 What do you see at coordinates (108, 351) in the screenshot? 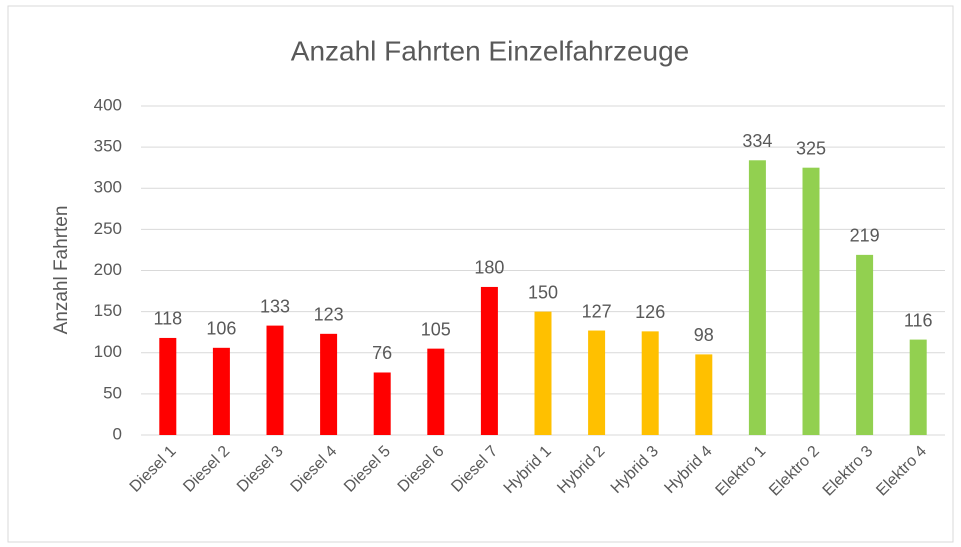
I see `y-tick-label: 100` at bounding box center [108, 351].